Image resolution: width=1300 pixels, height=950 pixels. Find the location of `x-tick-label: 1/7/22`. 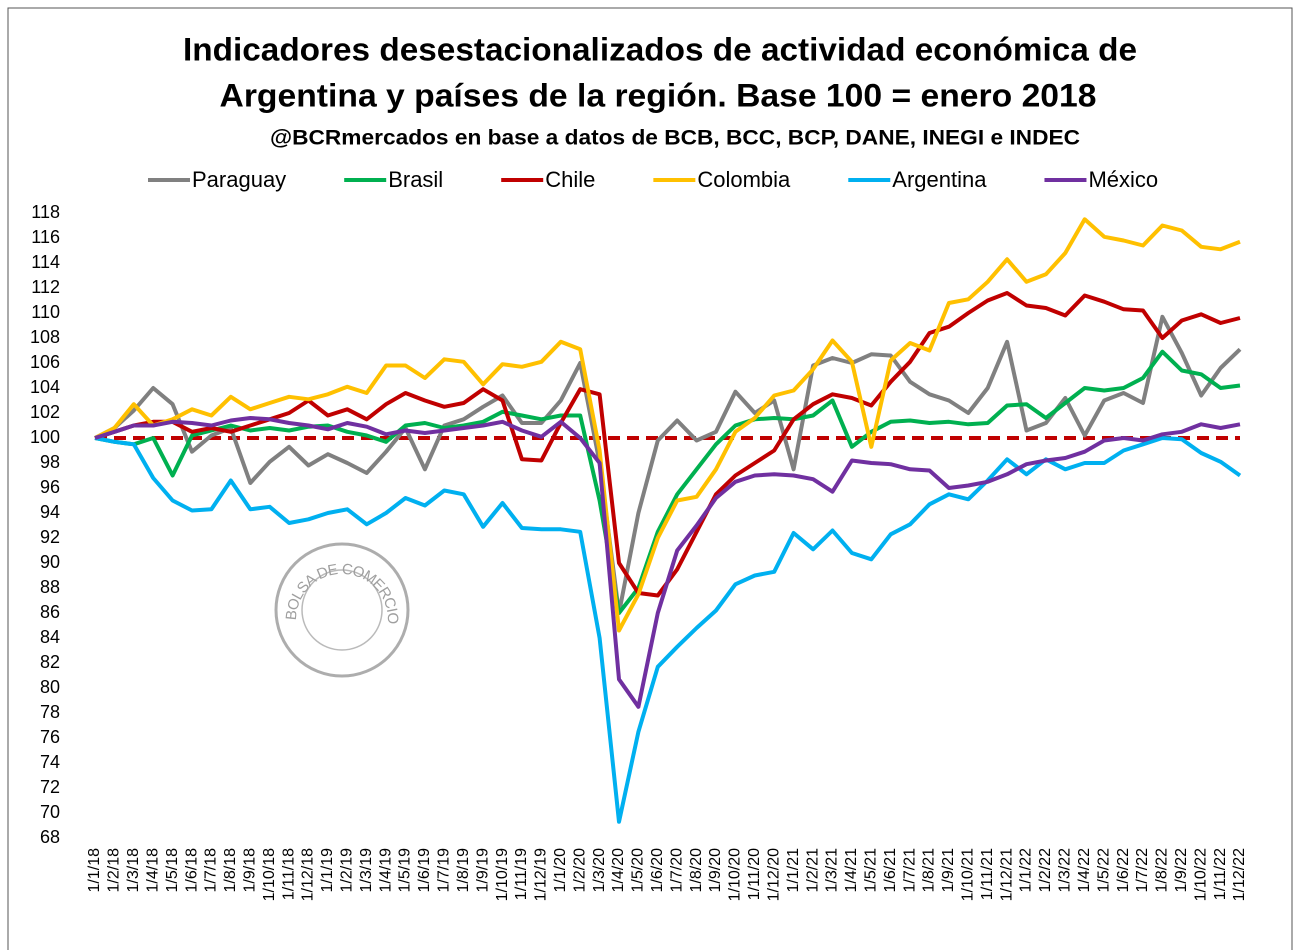

x-tick-label: 1/7/22 is located at coordinates (1142, 870).